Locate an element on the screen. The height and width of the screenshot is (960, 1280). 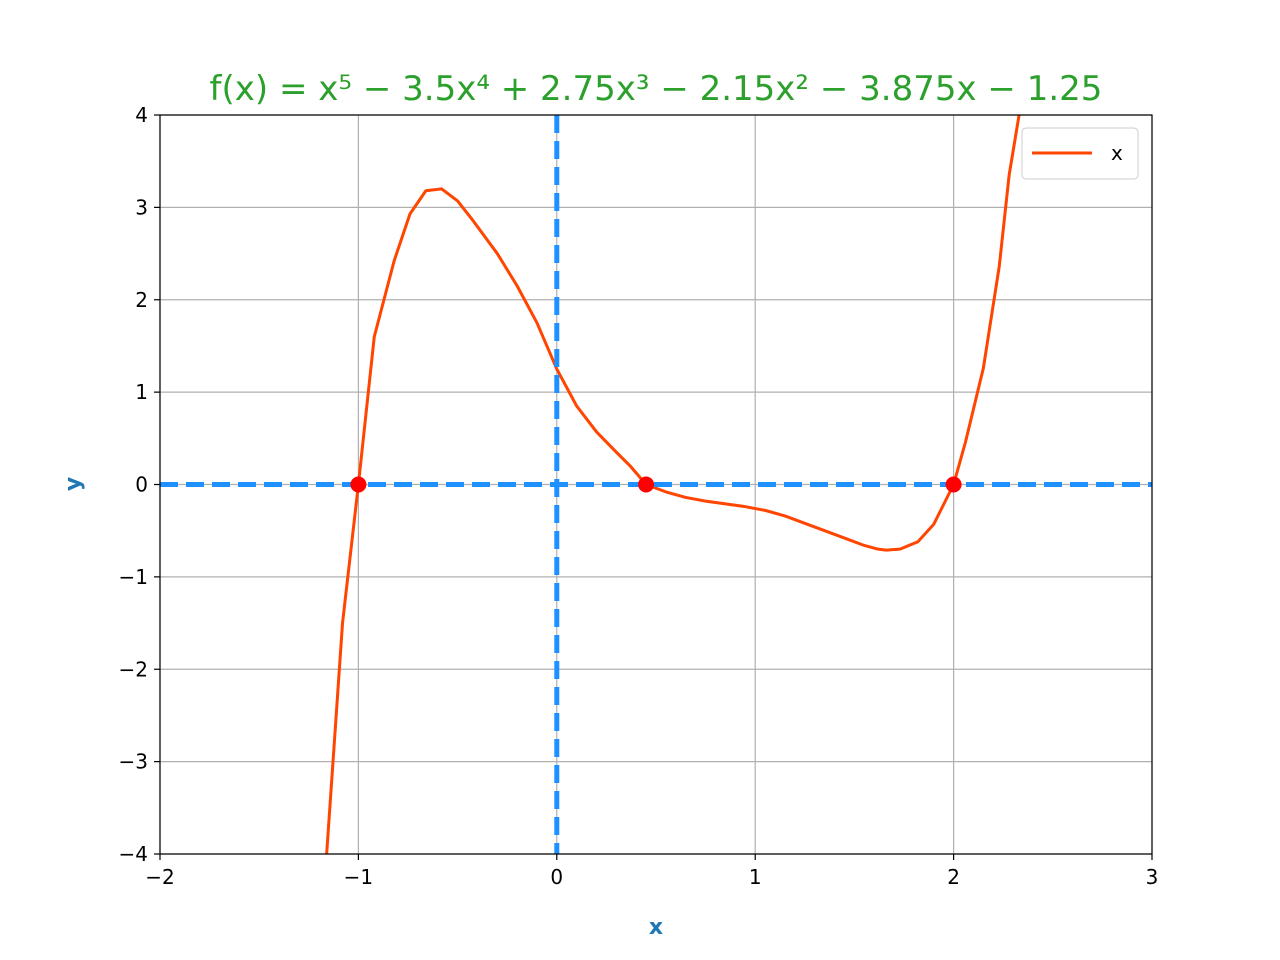
y-tick-label: −1 is located at coordinates (133, 577).